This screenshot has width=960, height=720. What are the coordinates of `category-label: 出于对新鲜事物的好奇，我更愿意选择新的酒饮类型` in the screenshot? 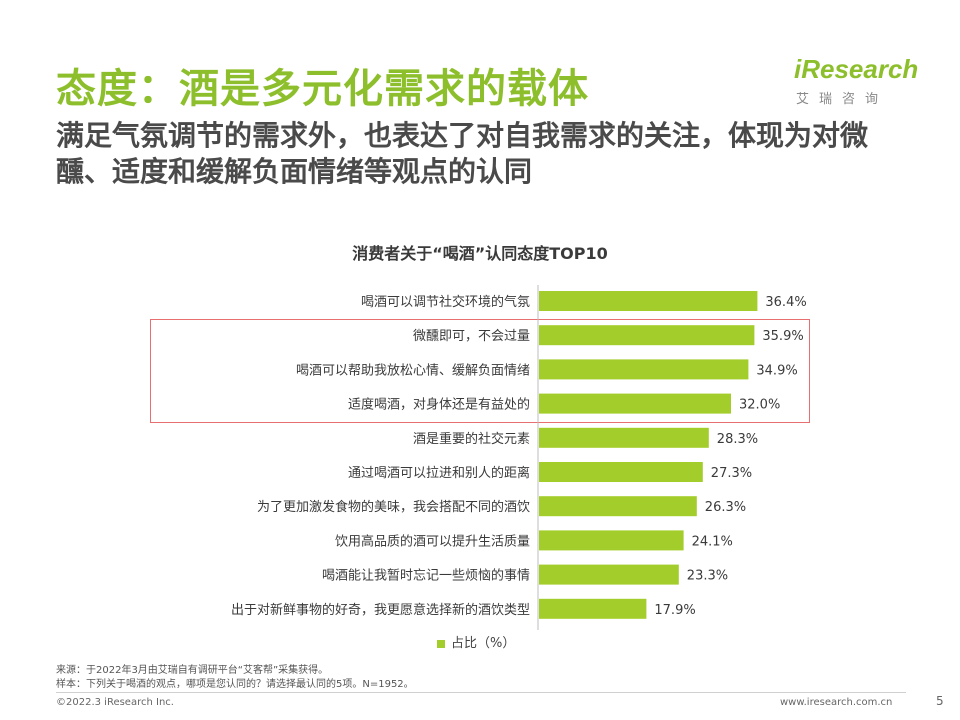 It's located at (380, 610).